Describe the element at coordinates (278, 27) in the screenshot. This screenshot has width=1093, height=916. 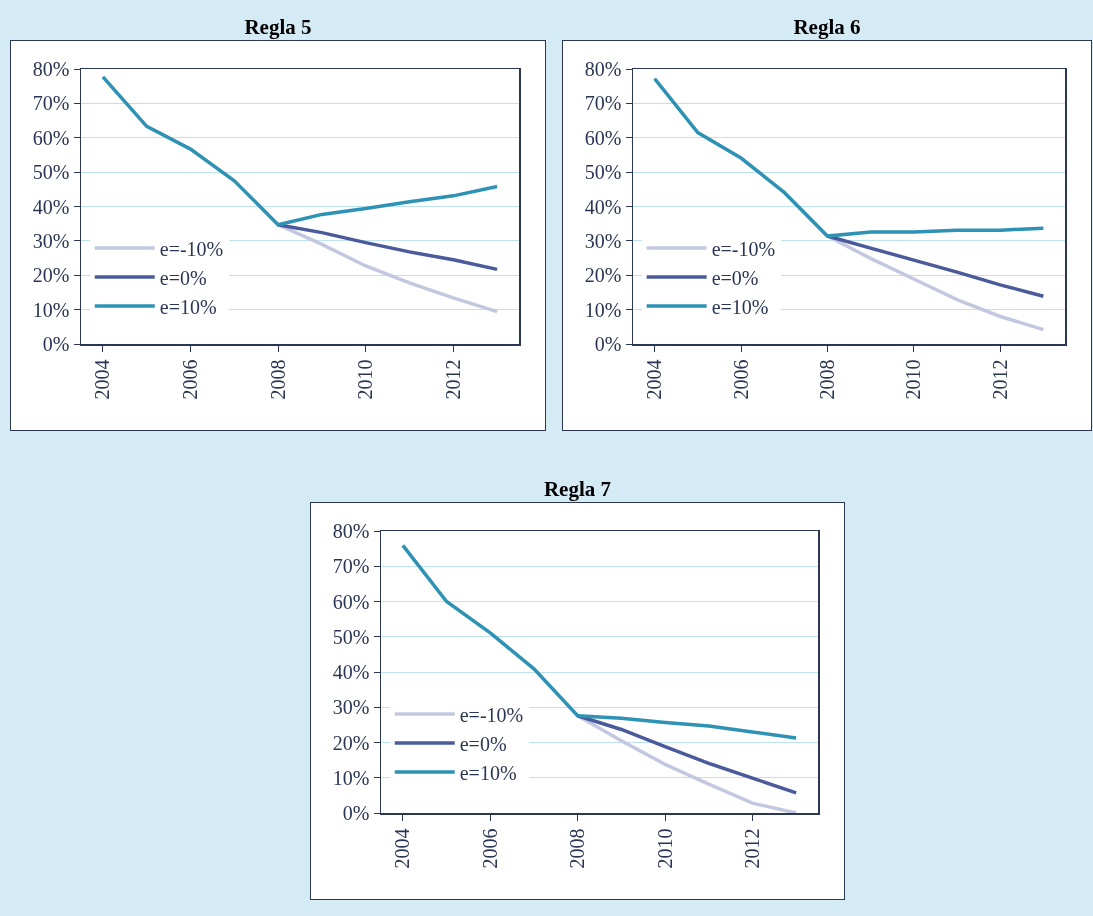
I see `chart-title: Regla 5` at that location.